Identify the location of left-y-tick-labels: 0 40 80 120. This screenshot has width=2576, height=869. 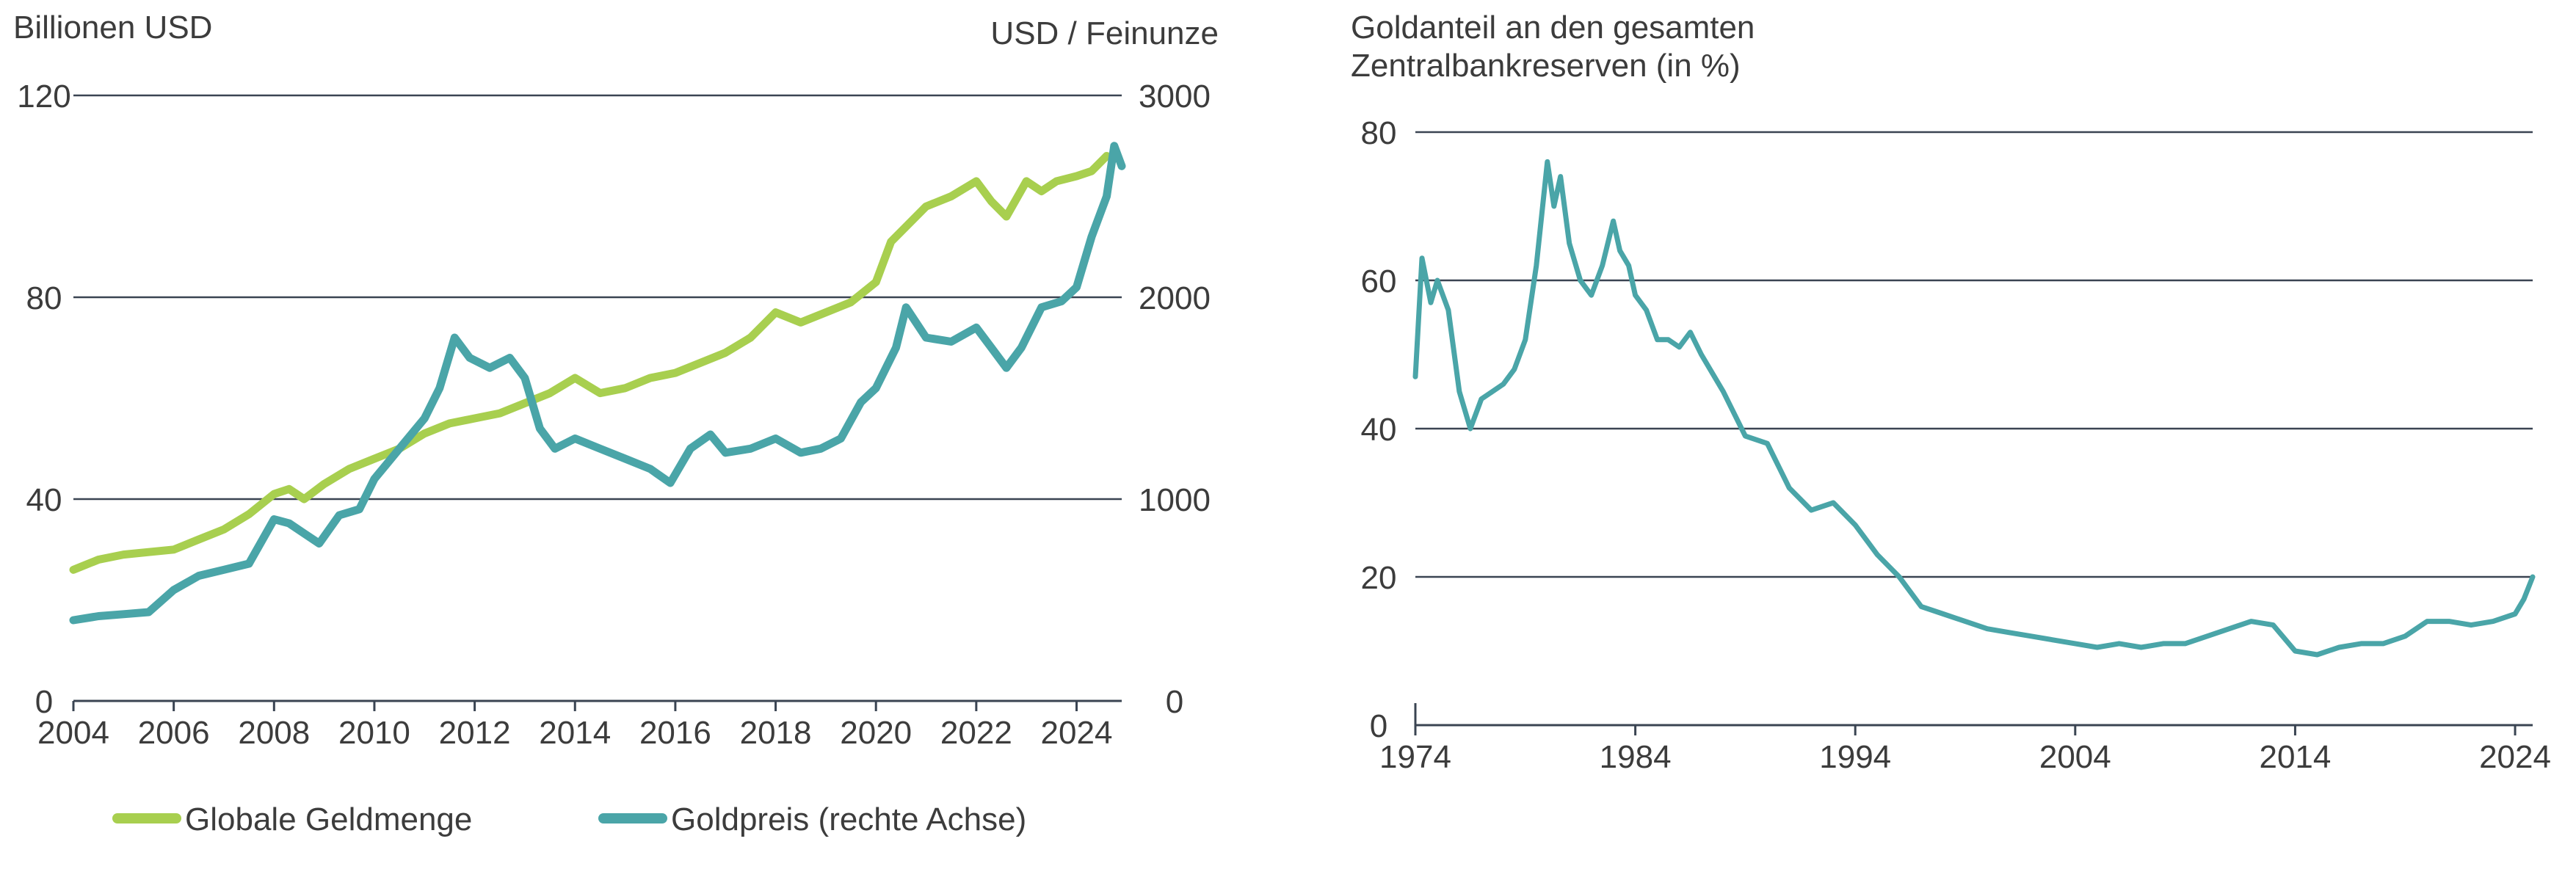
(43, 399).